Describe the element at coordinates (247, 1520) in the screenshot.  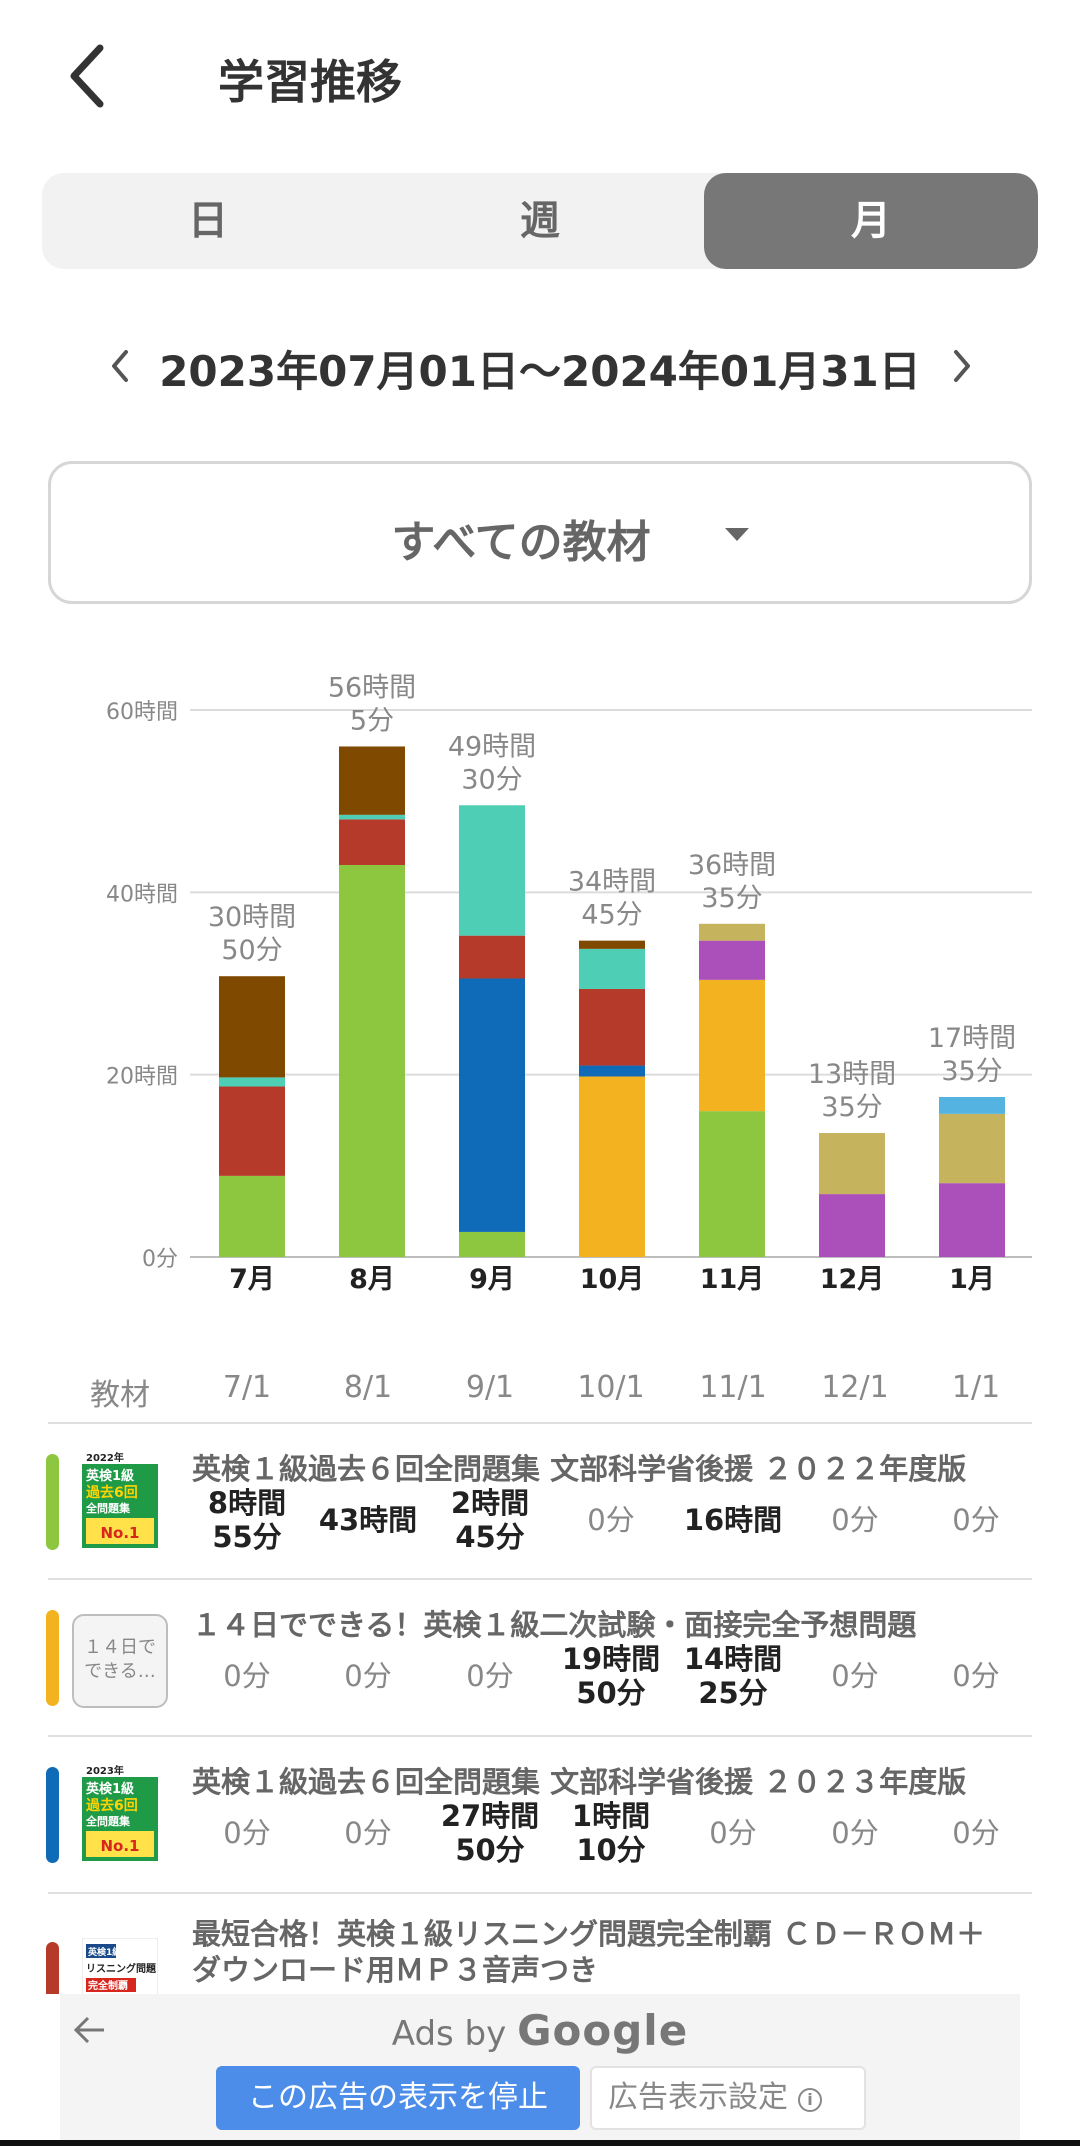
I see `month-value: 8時間 55分` at that location.